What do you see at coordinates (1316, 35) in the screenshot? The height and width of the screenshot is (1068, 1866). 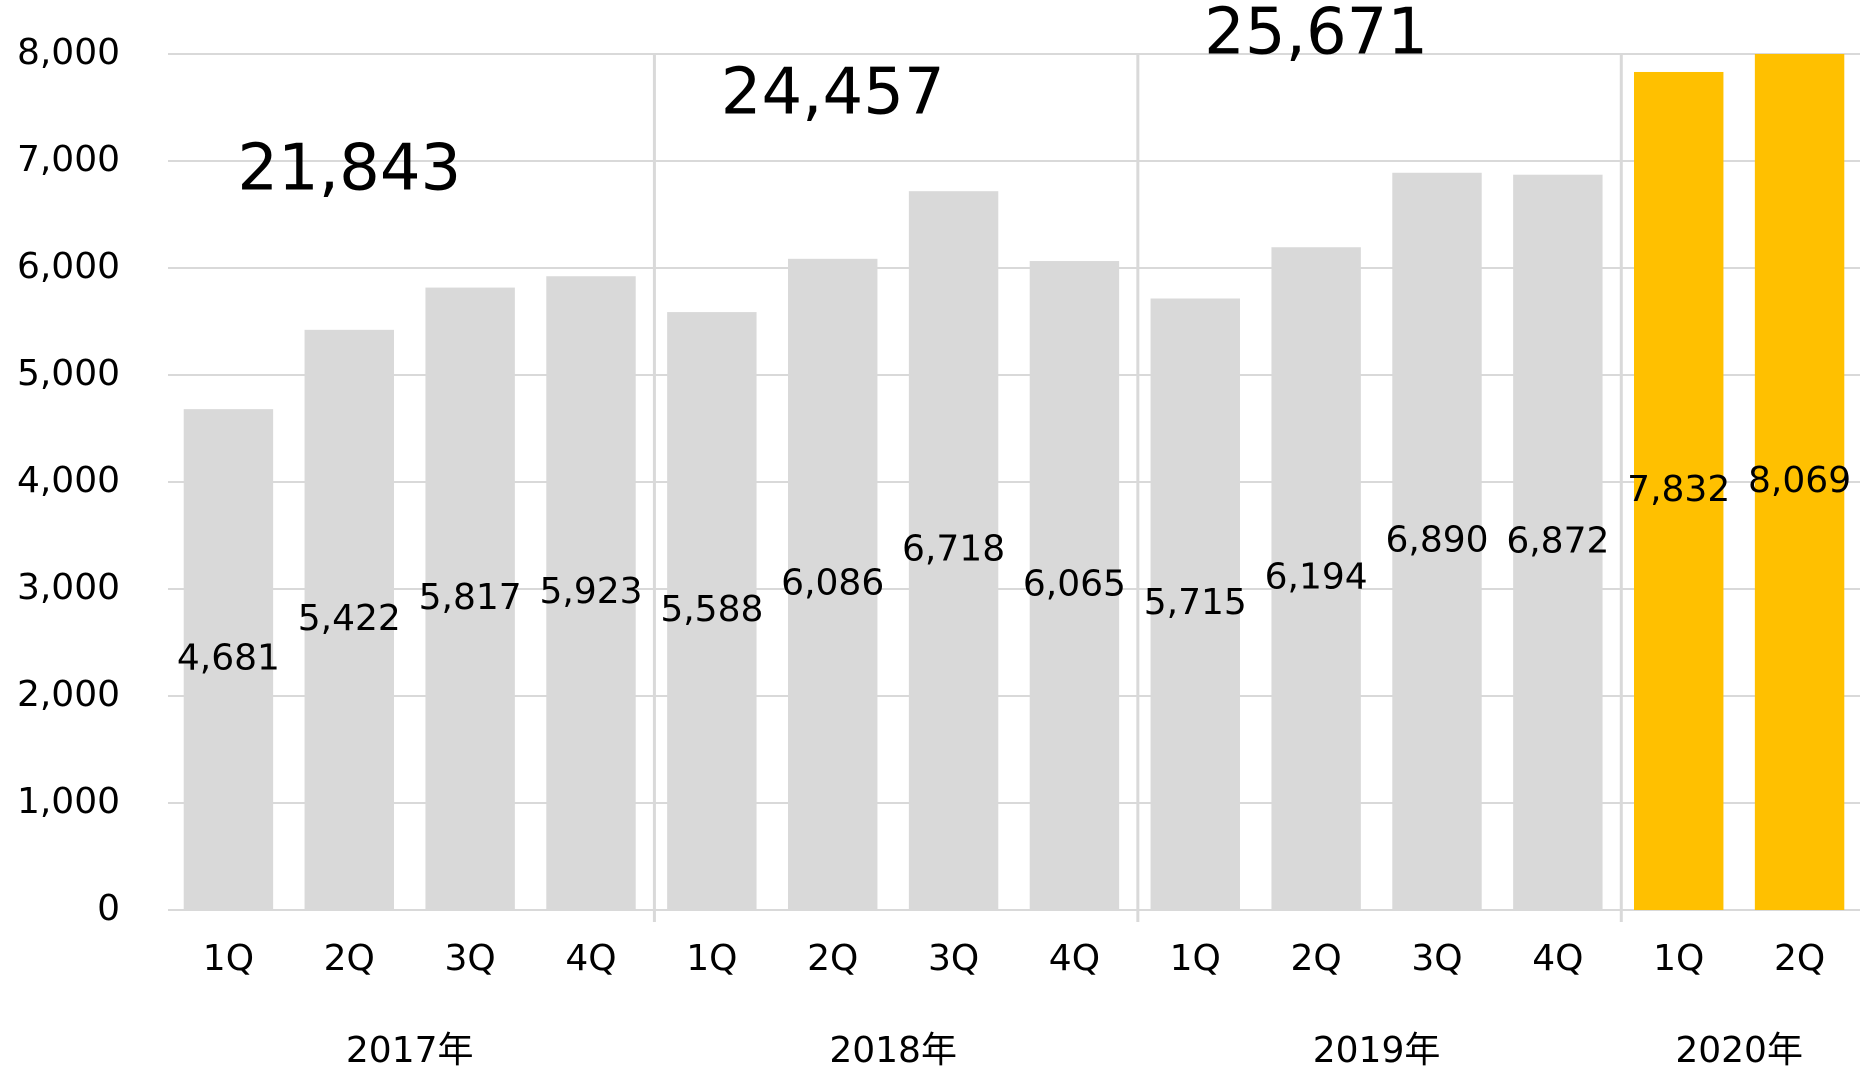 I see `group-total: 25,671` at bounding box center [1316, 35].